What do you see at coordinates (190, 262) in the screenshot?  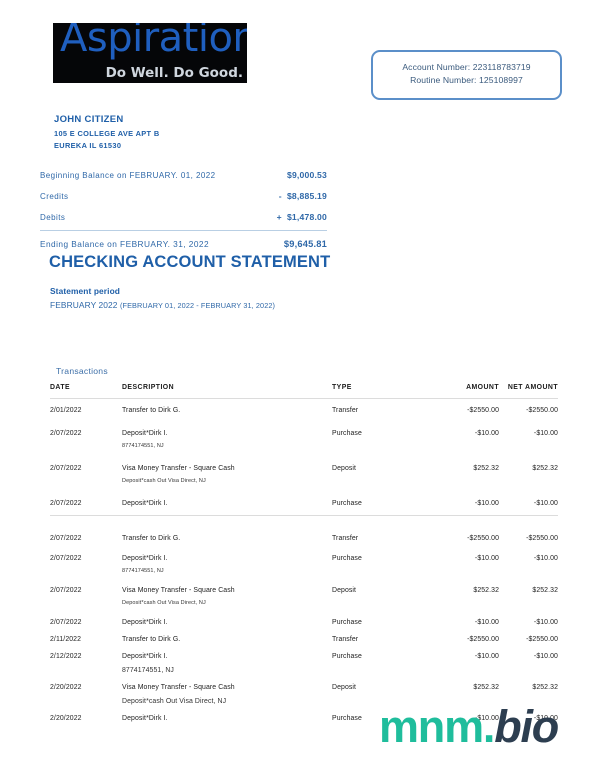 I see `page-title: CHECKING ACCOUNT STATEMENT` at bounding box center [190, 262].